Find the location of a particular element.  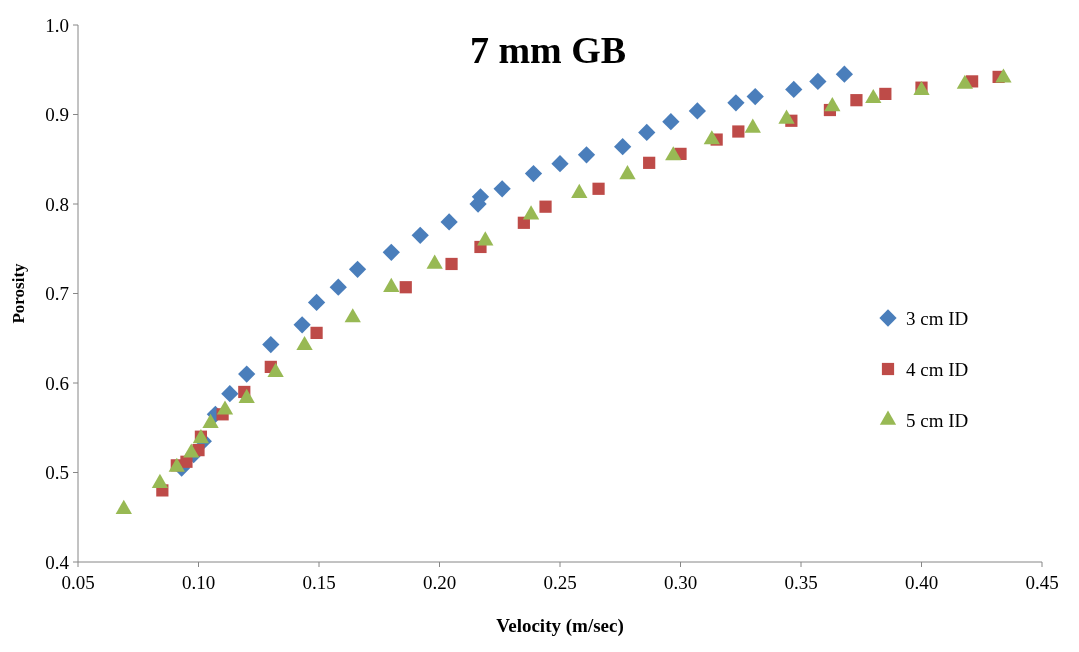

x-tick-label: 0.15 is located at coordinates (319, 582).